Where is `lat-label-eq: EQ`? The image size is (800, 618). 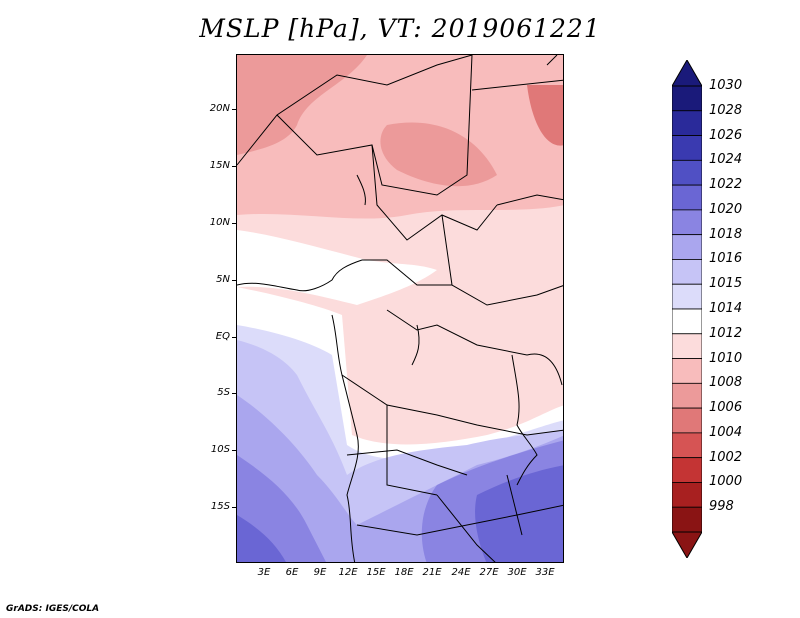 lat-label-eq: EQ is located at coordinates (222, 336).